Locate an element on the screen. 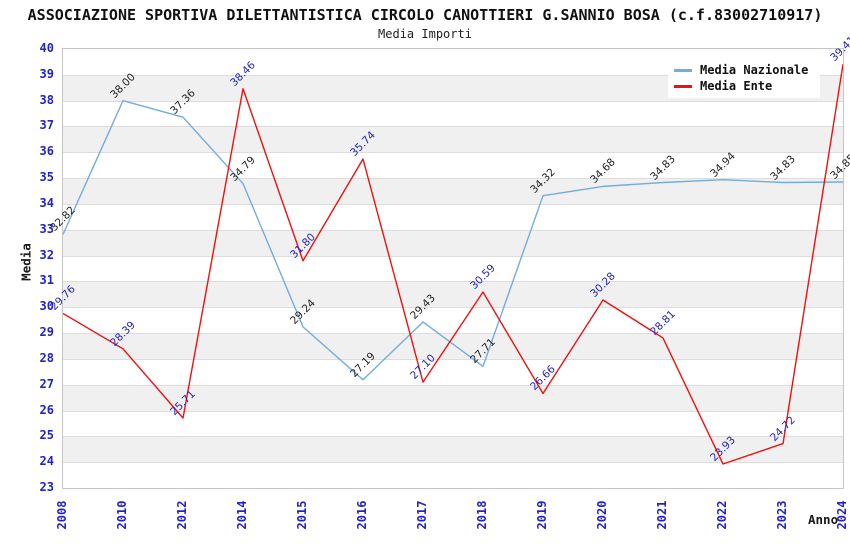  x-tick-label: 2019 is located at coordinates (542, 515).